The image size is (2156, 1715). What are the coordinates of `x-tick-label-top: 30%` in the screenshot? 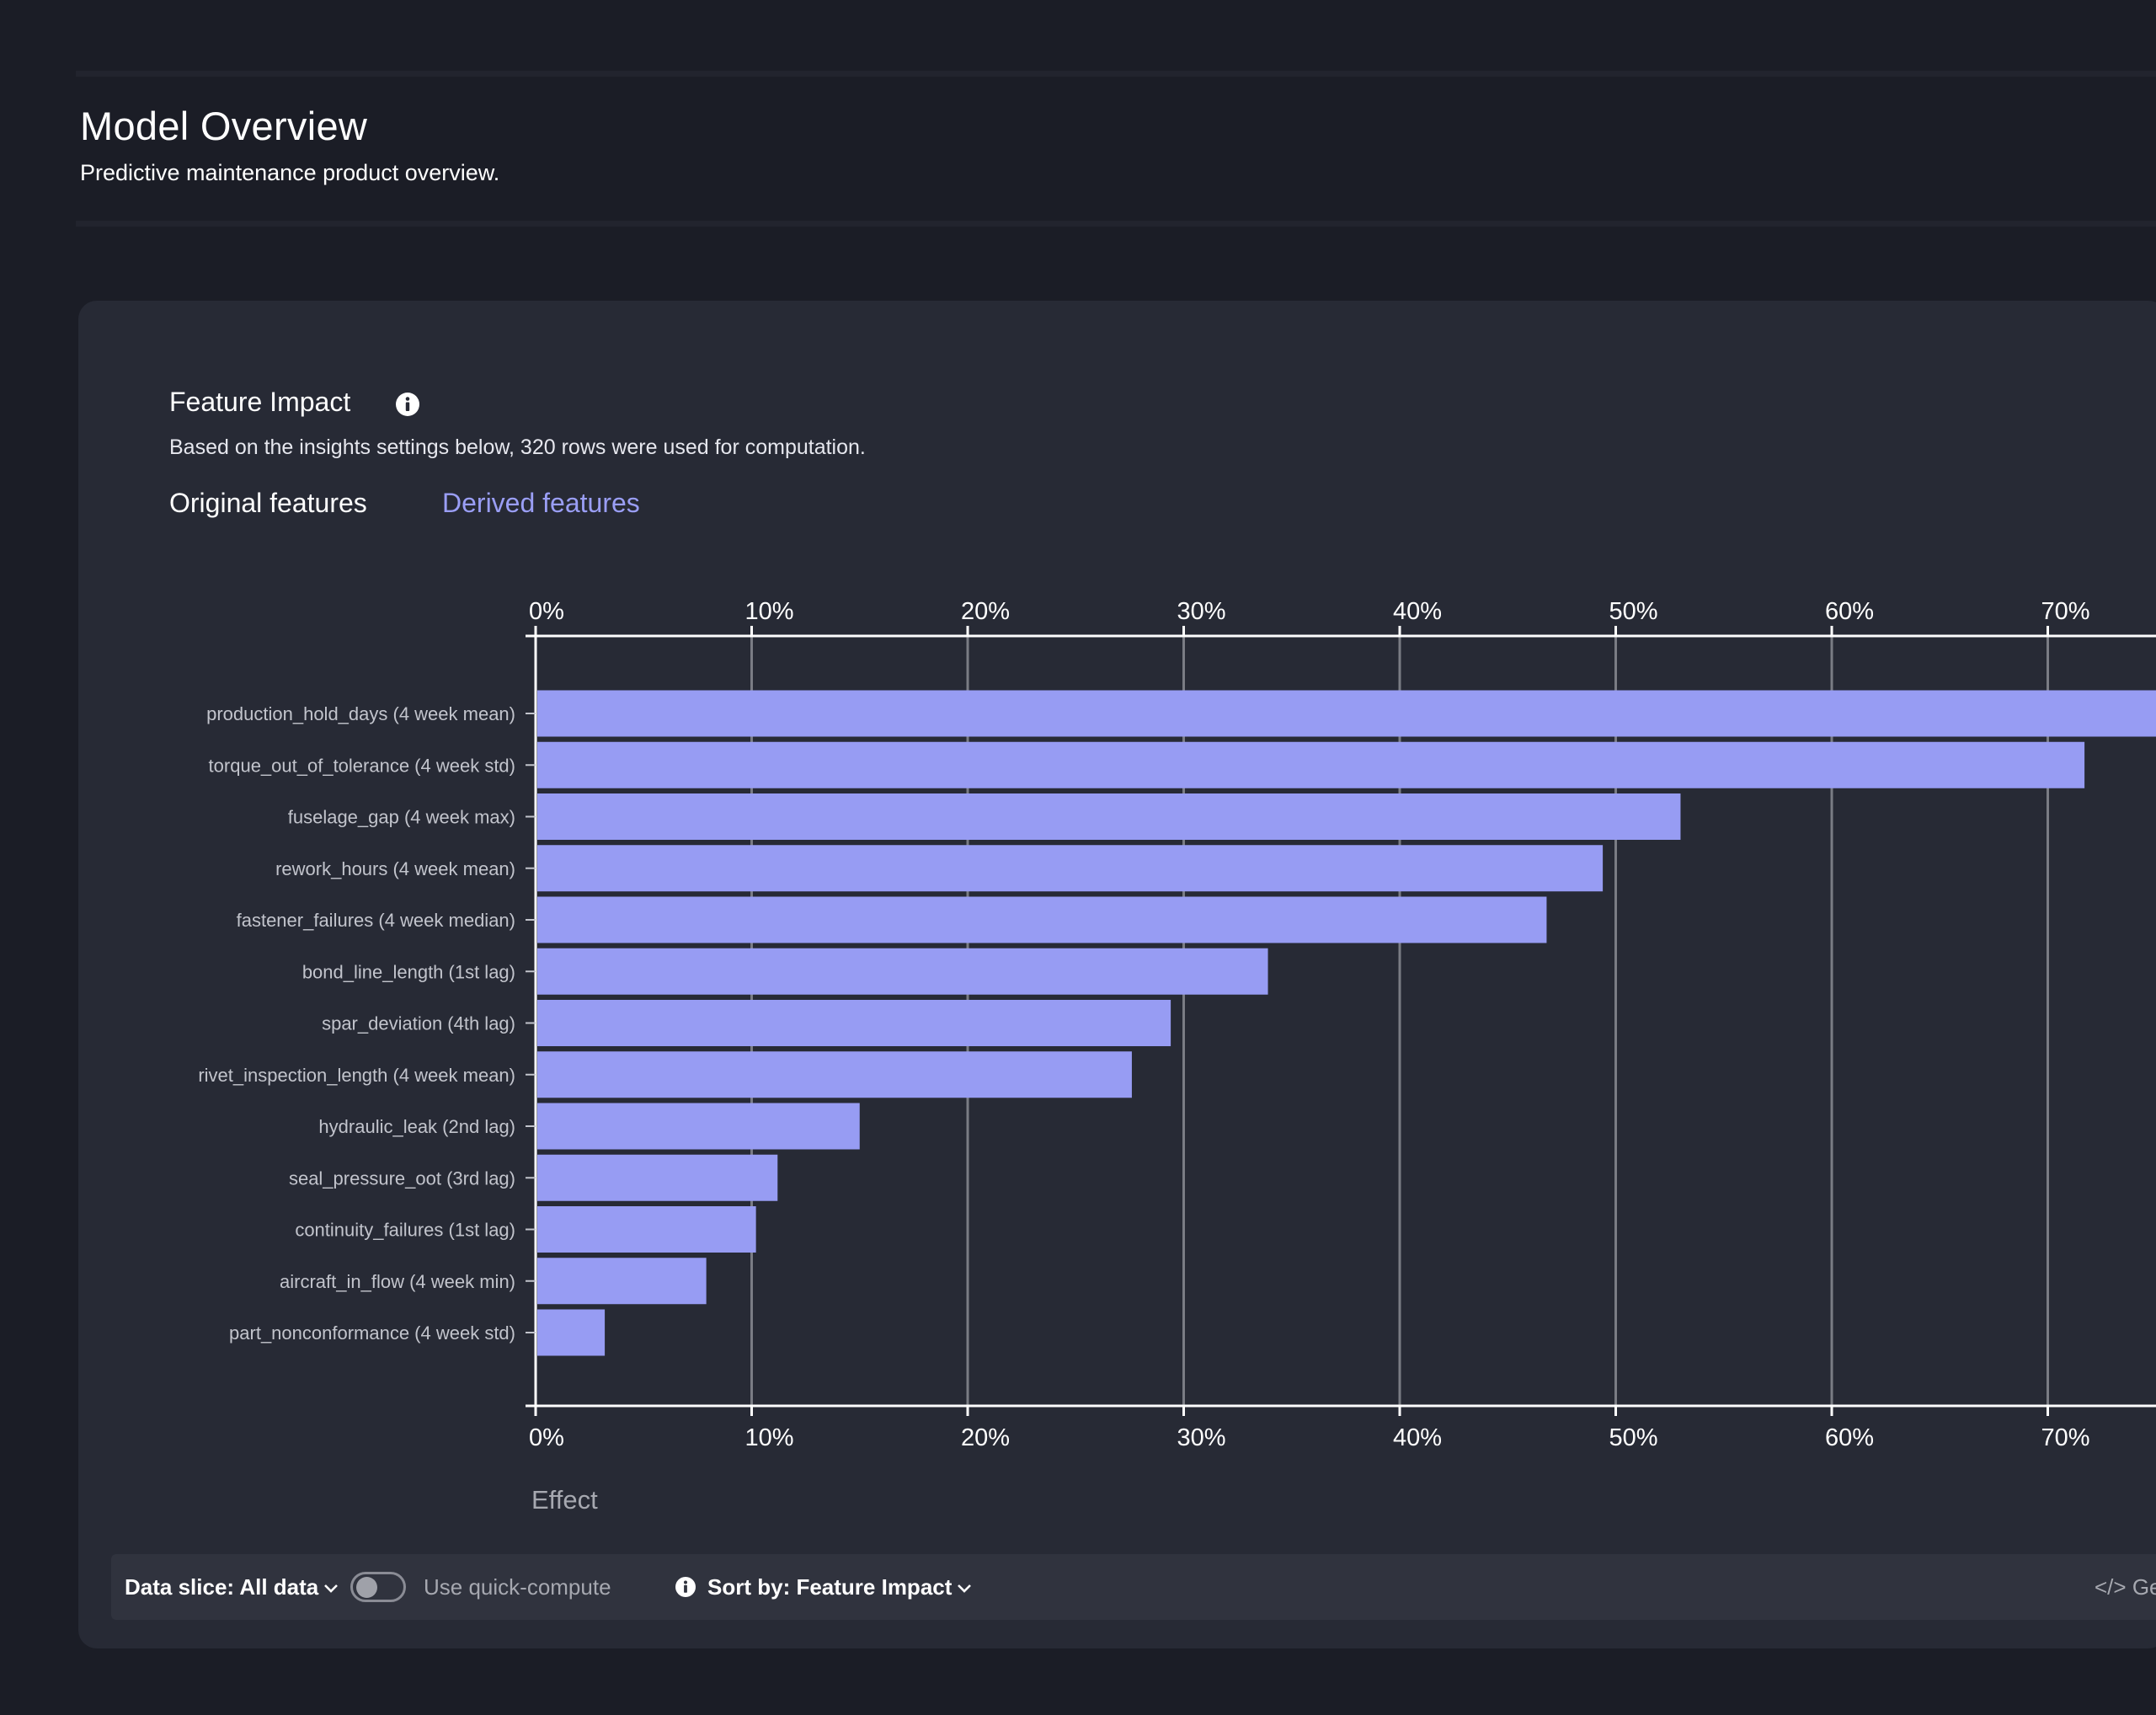 It's located at (1201, 612).